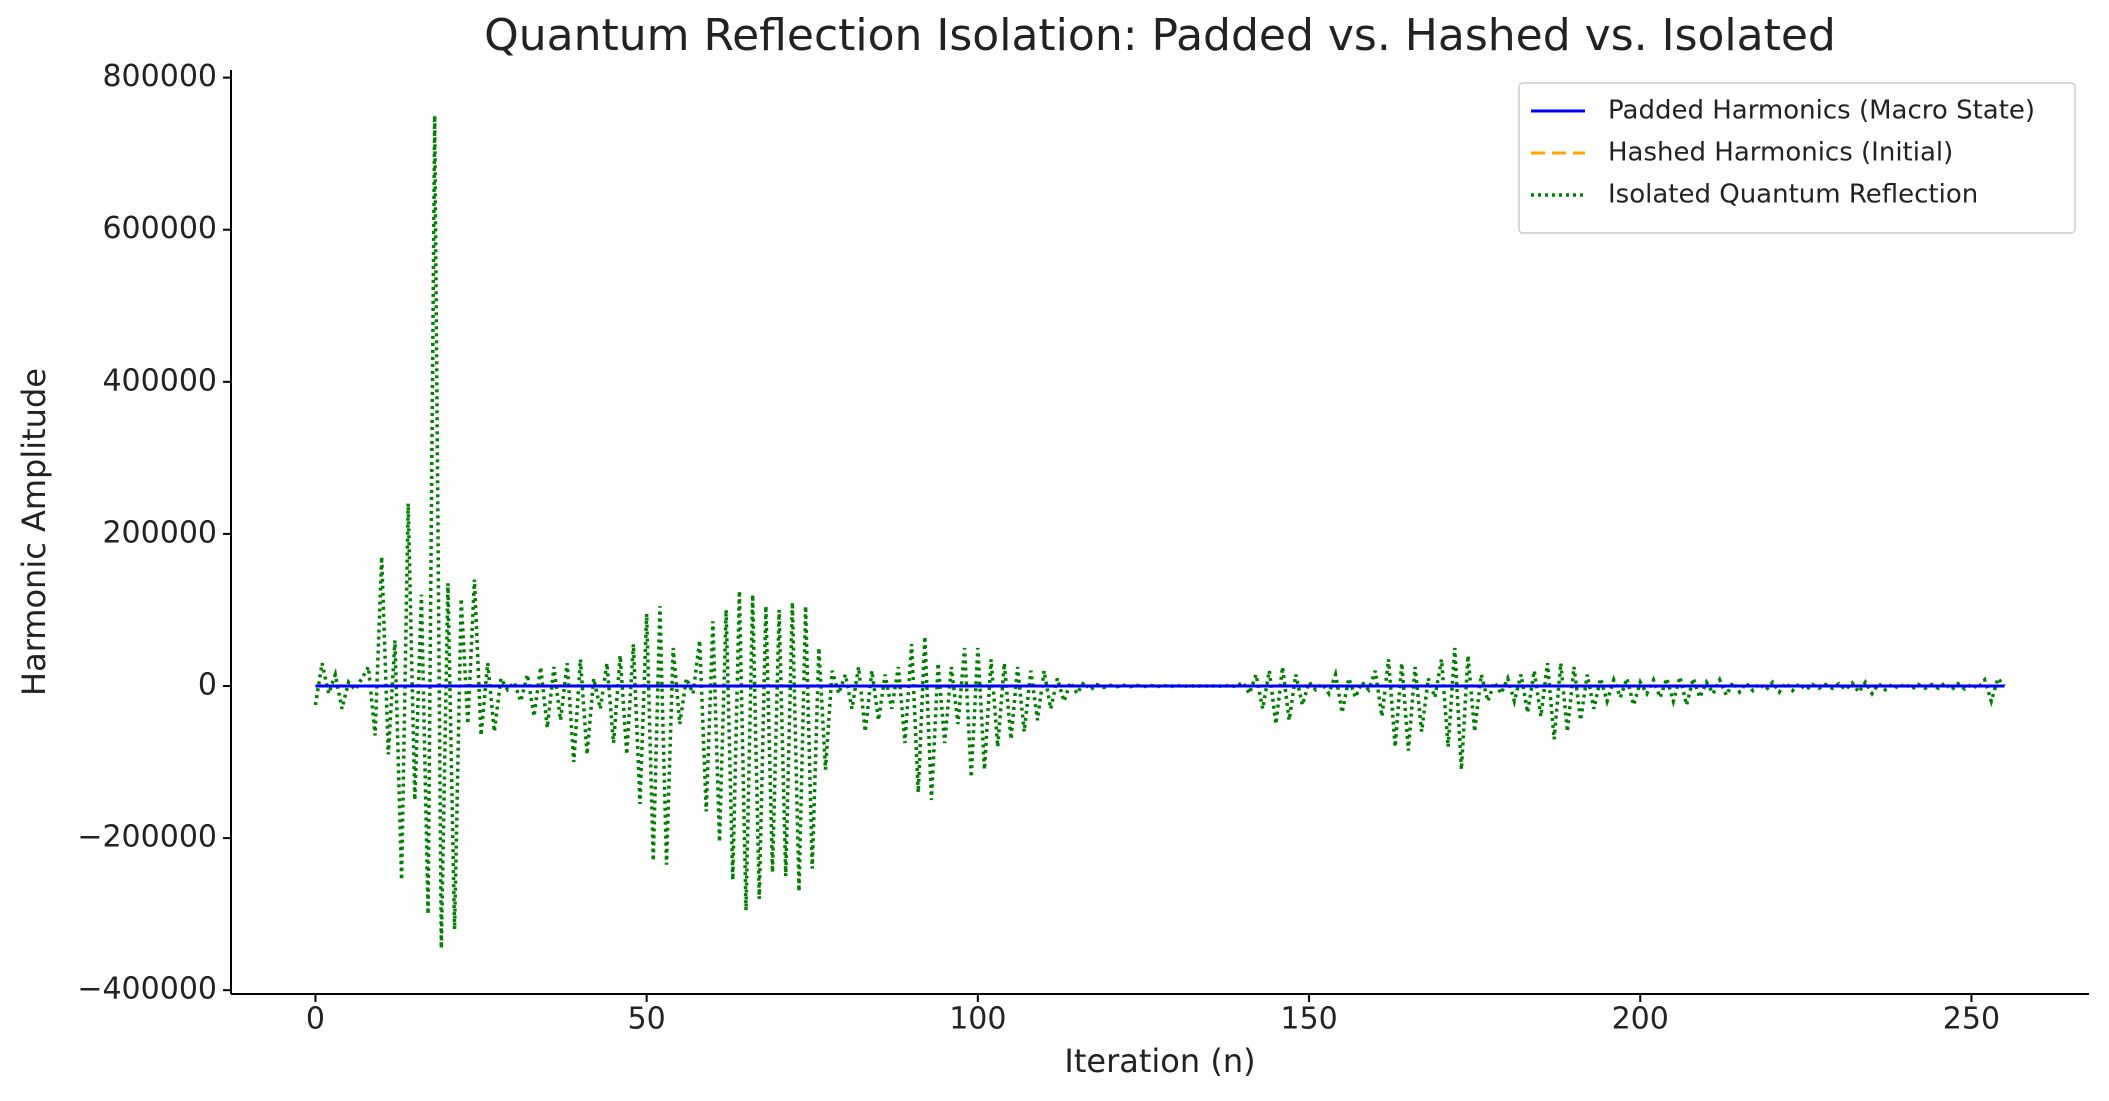 The height and width of the screenshot is (1101, 2109). Describe the element at coordinates (1971, 1019) in the screenshot. I see `x-tick-label: 250` at that location.